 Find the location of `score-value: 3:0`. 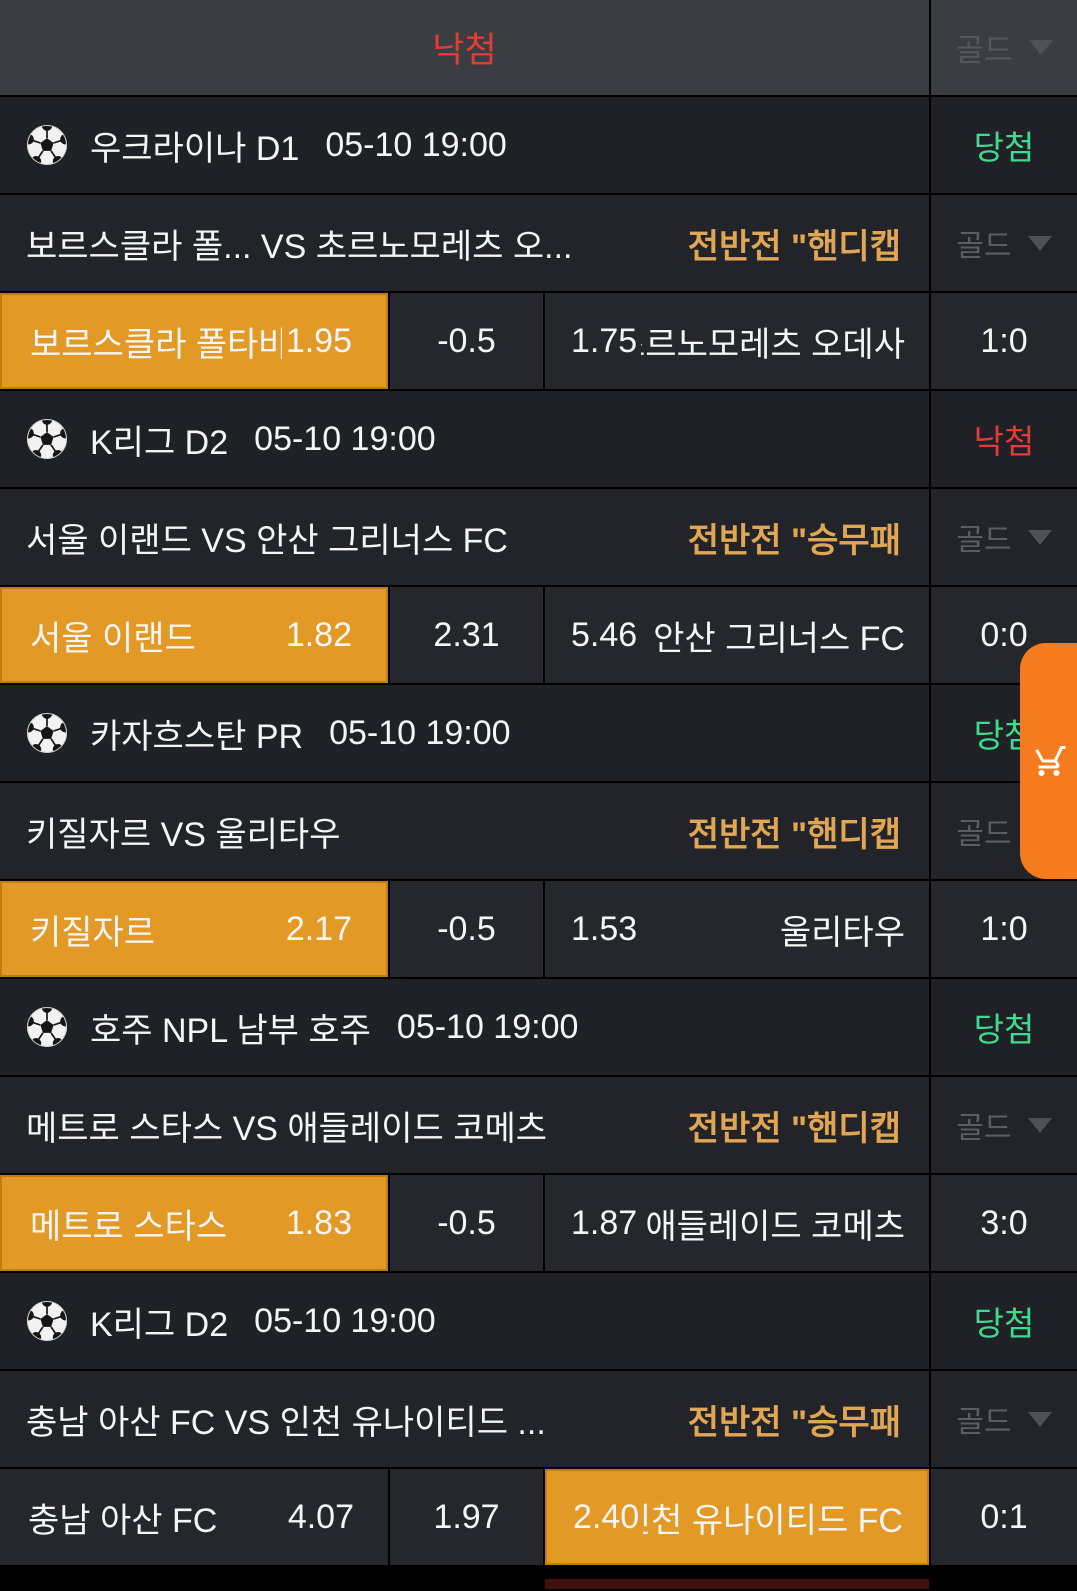

score-value: 3:0 is located at coordinates (1004, 1222).